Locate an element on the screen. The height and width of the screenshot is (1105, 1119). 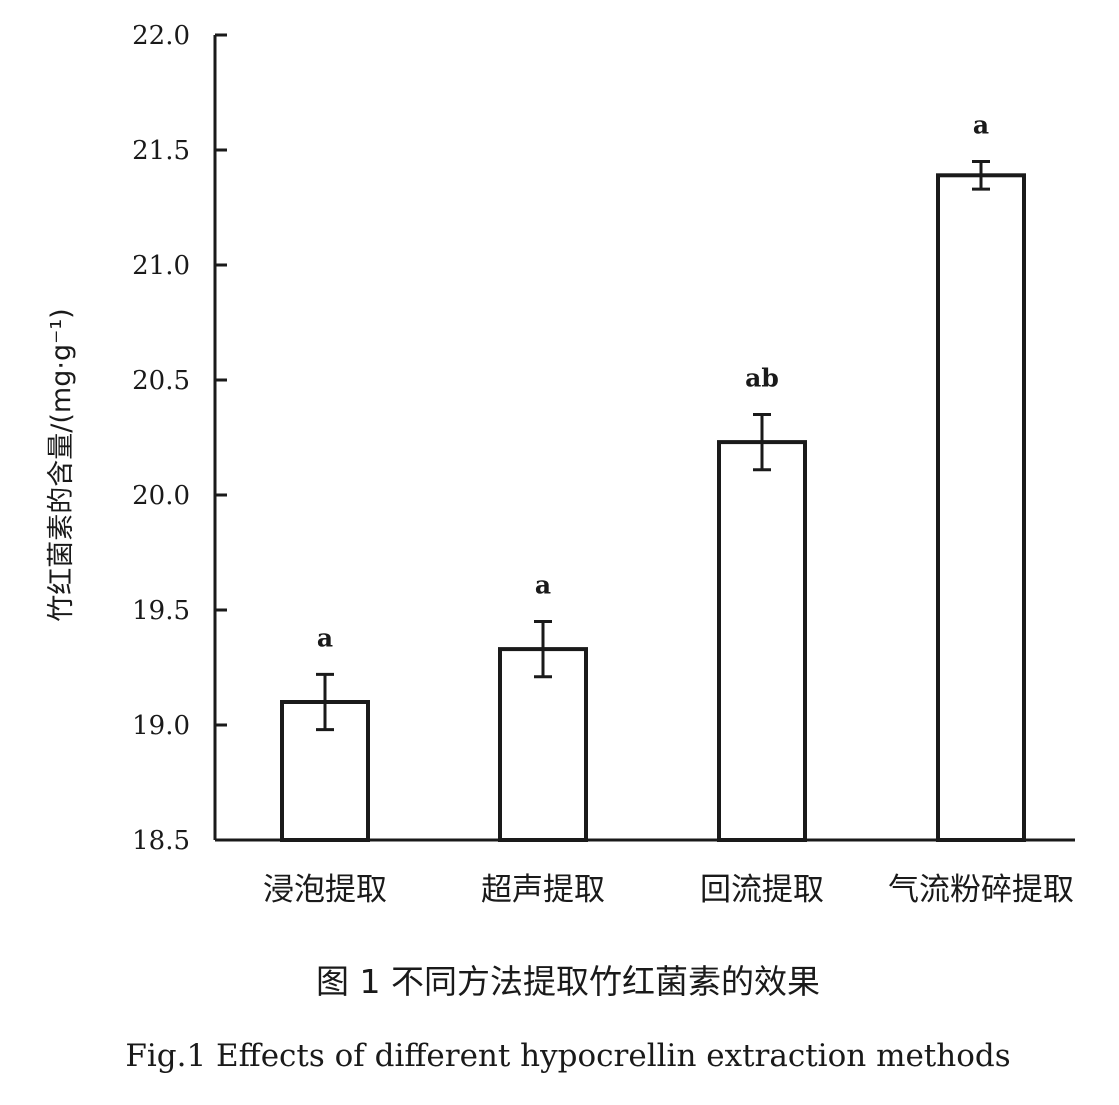
y-tick-label: 21.5 is located at coordinates (161, 151).